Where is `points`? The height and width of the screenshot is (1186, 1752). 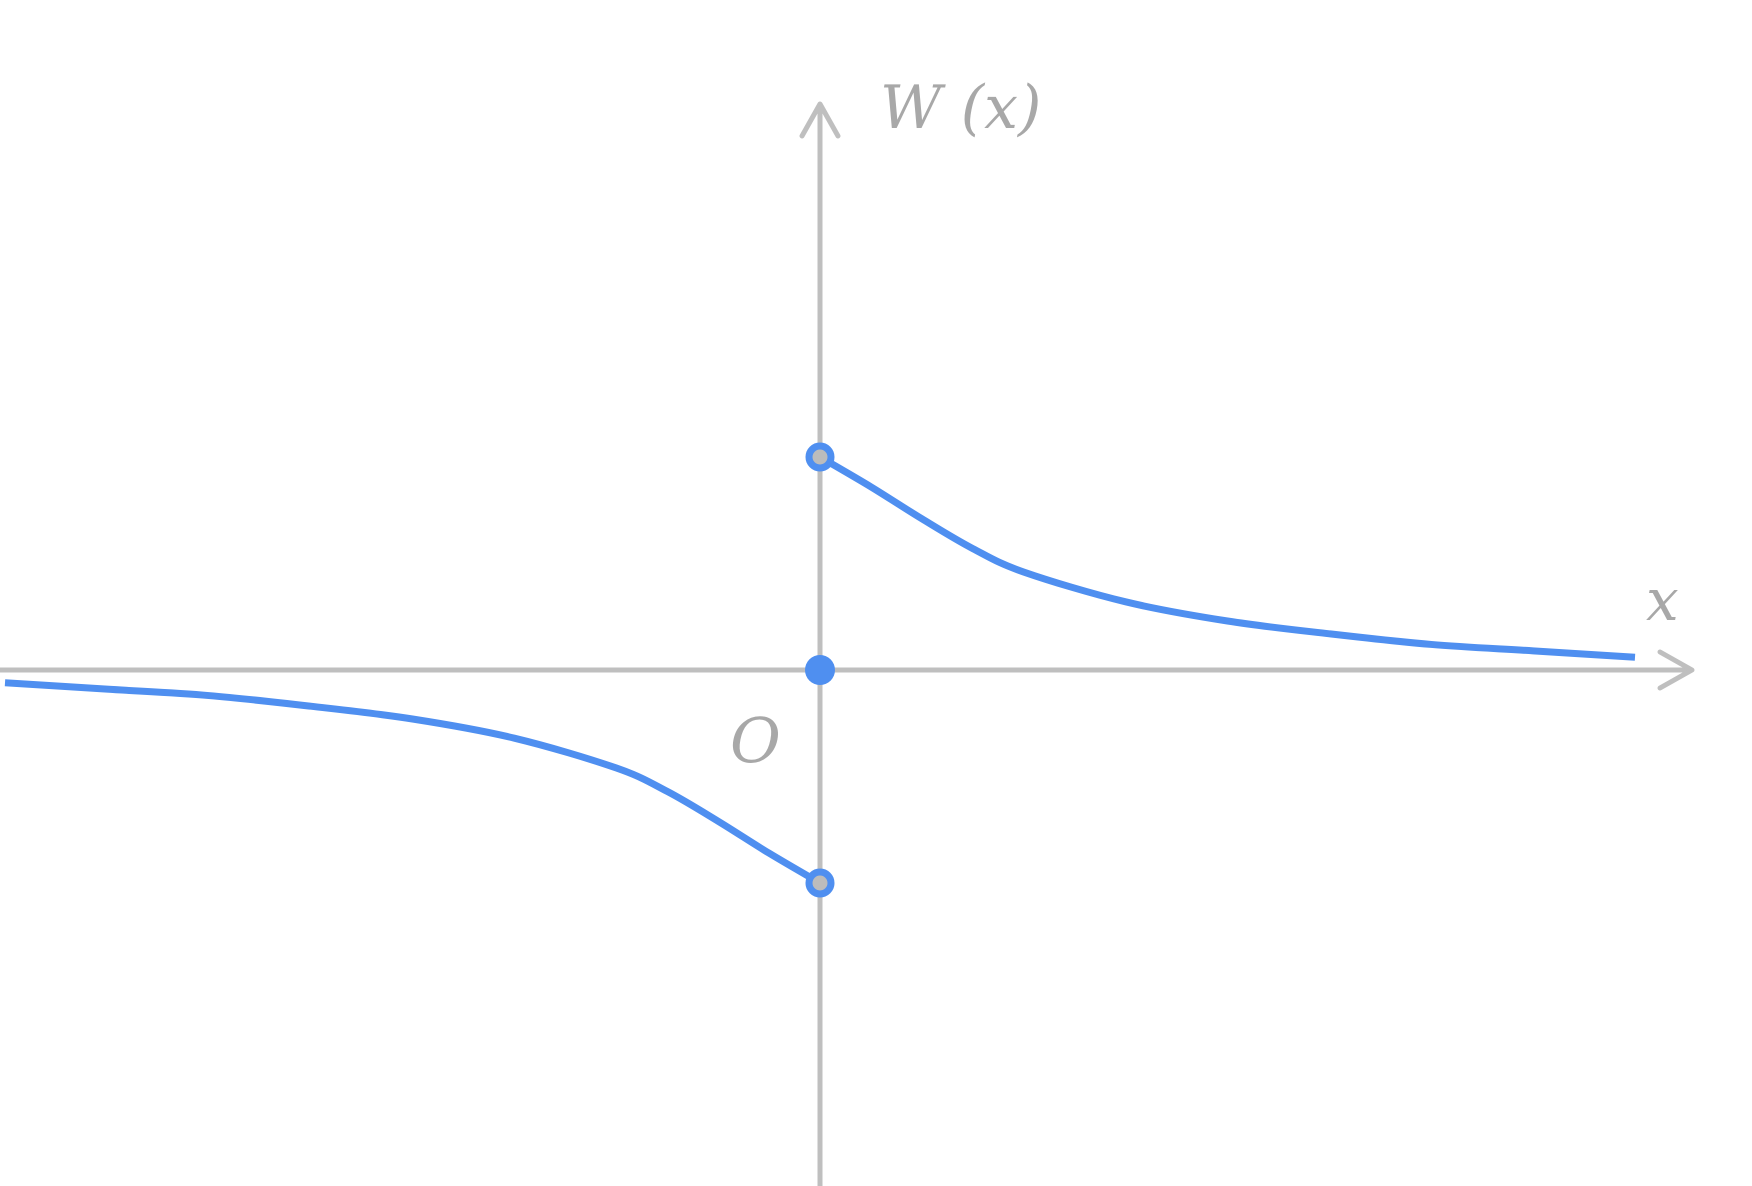 points is located at coordinates (820, 670).